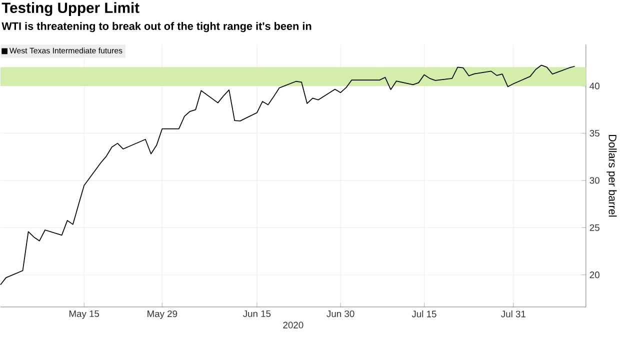 This screenshot has width=620, height=345. What do you see at coordinates (424, 314) in the screenshot?
I see `x-tick-label: Jul 15` at bounding box center [424, 314].